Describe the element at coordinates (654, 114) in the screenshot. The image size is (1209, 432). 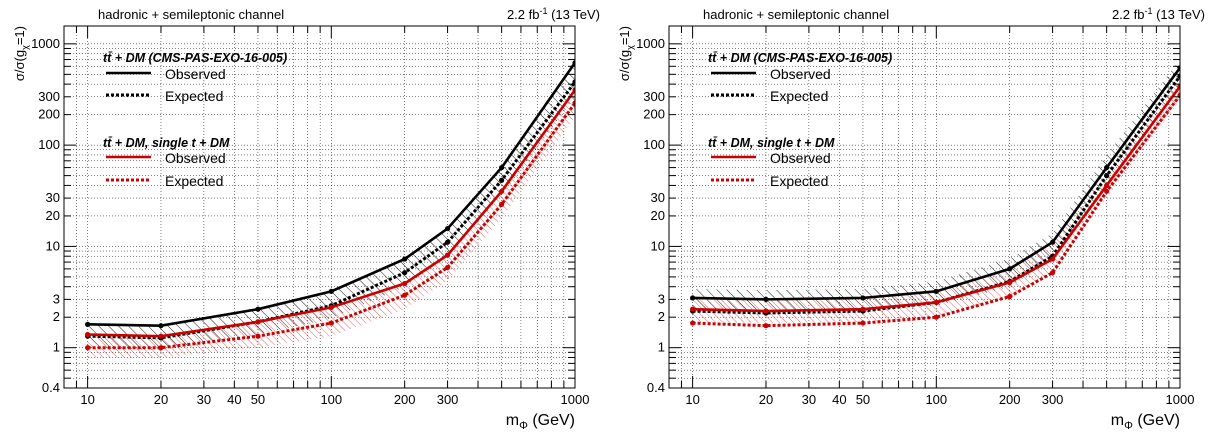
I see `y-tick-label: 200` at that location.